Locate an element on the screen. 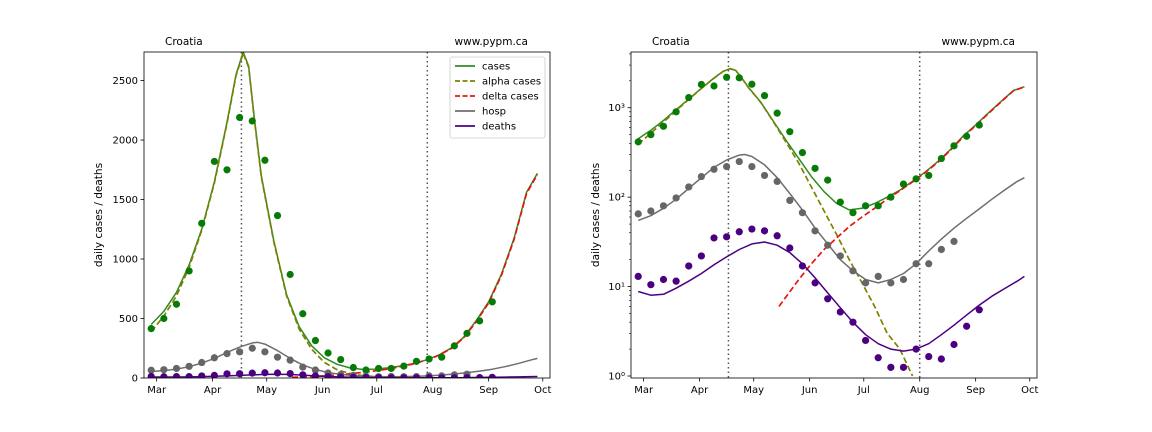 The image size is (1152, 432). y-tick-label: 10² is located at coordinates (616, 198).